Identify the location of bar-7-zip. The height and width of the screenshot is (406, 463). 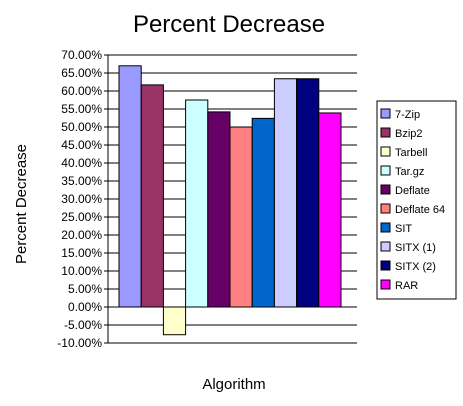
(130, 186).